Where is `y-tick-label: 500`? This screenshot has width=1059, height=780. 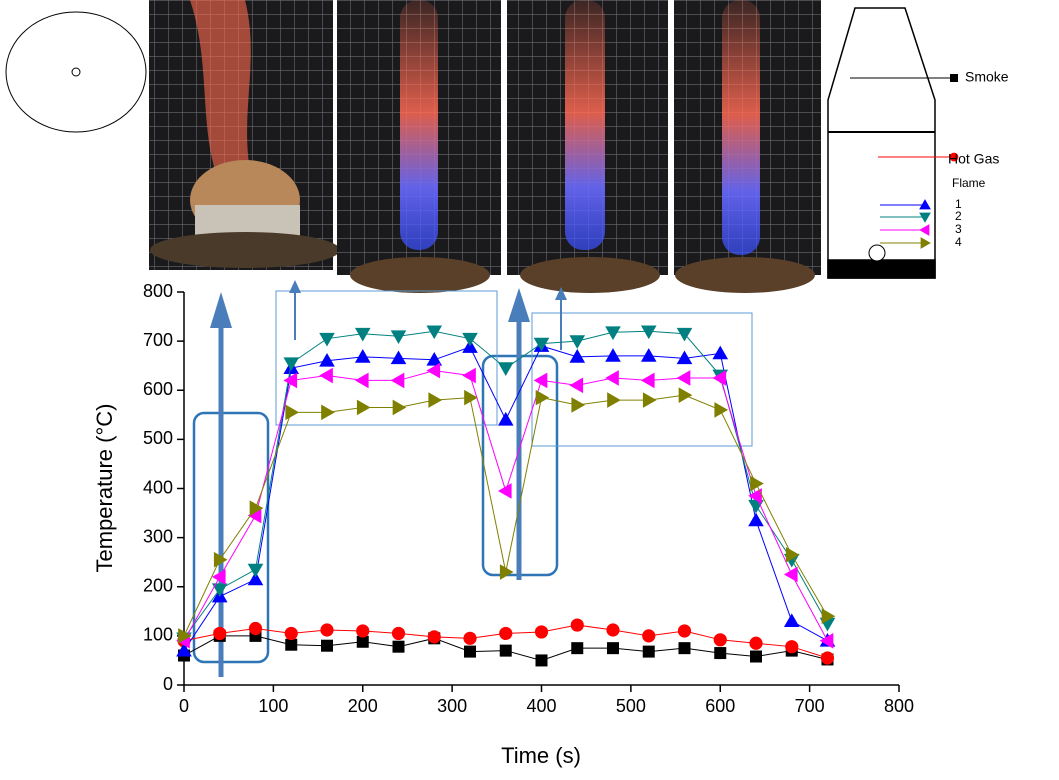 y-tick-label: 500 is located at coordinates (158, 438).